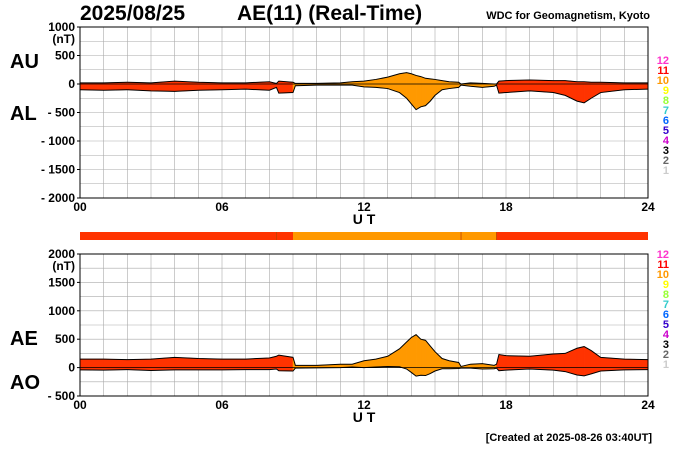 The height and width of the screenshot is (450, 700). I want to click on au-label: AU, so click(24, 62).